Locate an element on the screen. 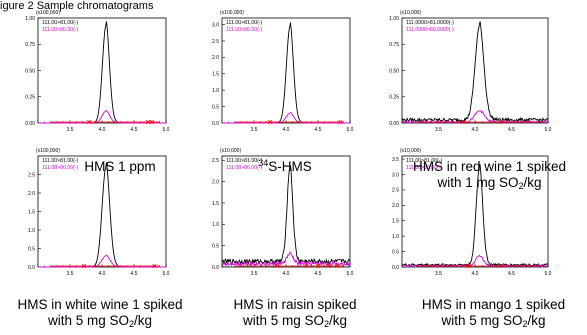 The width and height of the screenshot is (587, 335). caption-0: HMS 1 ppm is located at coordinates (120, 167).